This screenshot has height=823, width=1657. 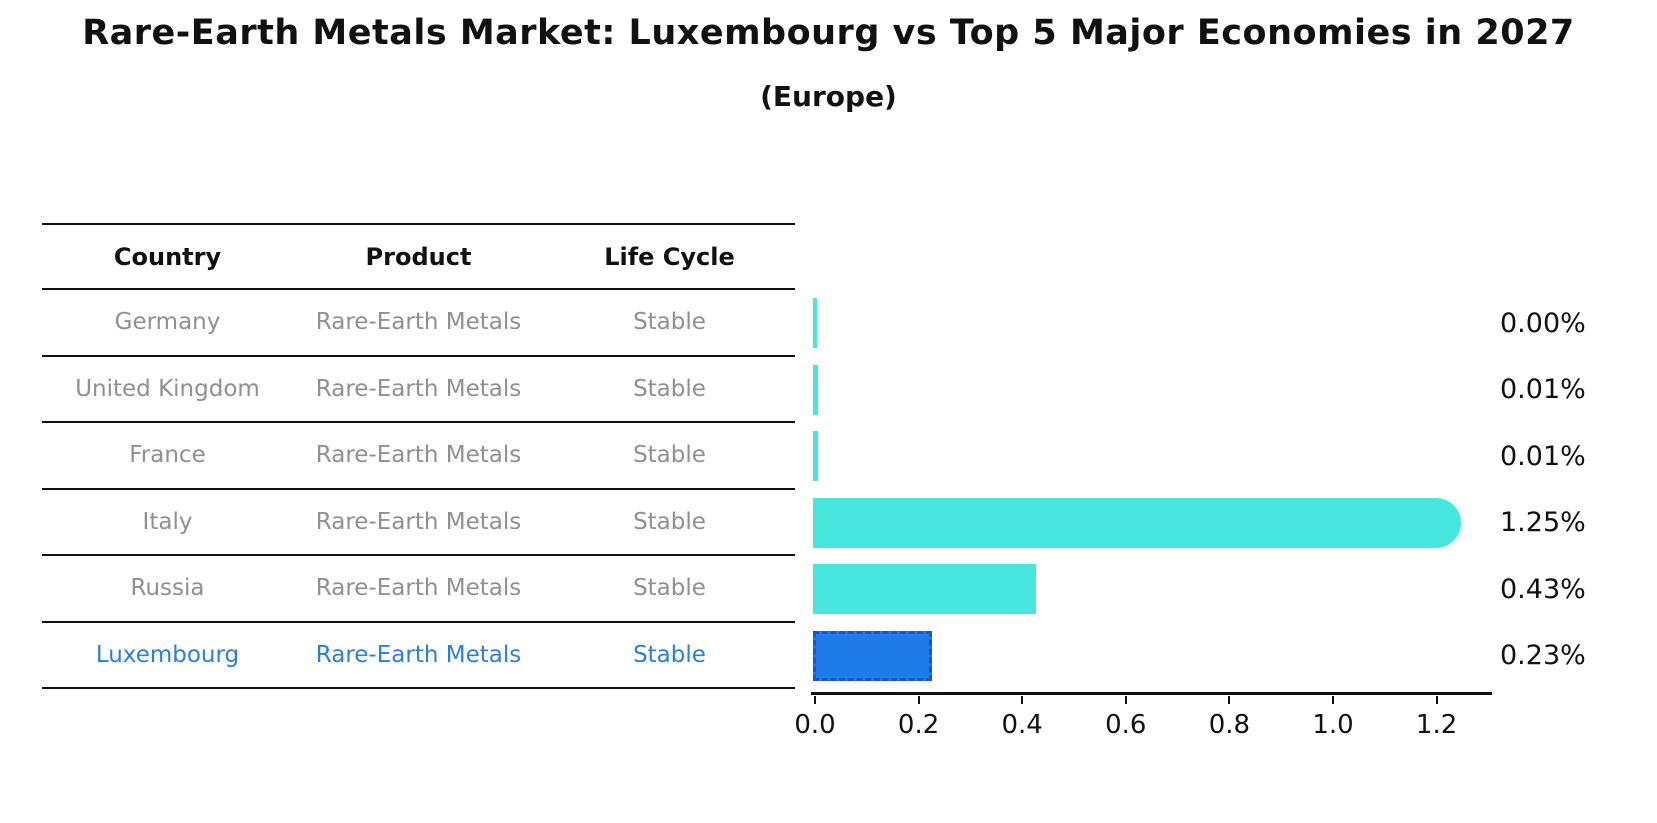 What do you see at coordinates (828, 96) in the screenshot?
I see `chart-subtitle: (Europe)` at bounding box center [828, 96].